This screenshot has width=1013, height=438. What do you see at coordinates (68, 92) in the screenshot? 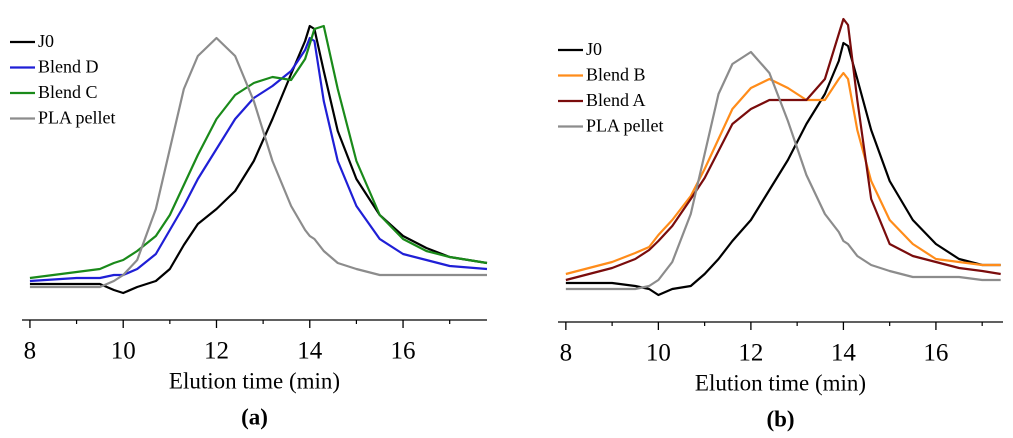
I see `legend-label: Blend C` at bounding box center [68, 92].